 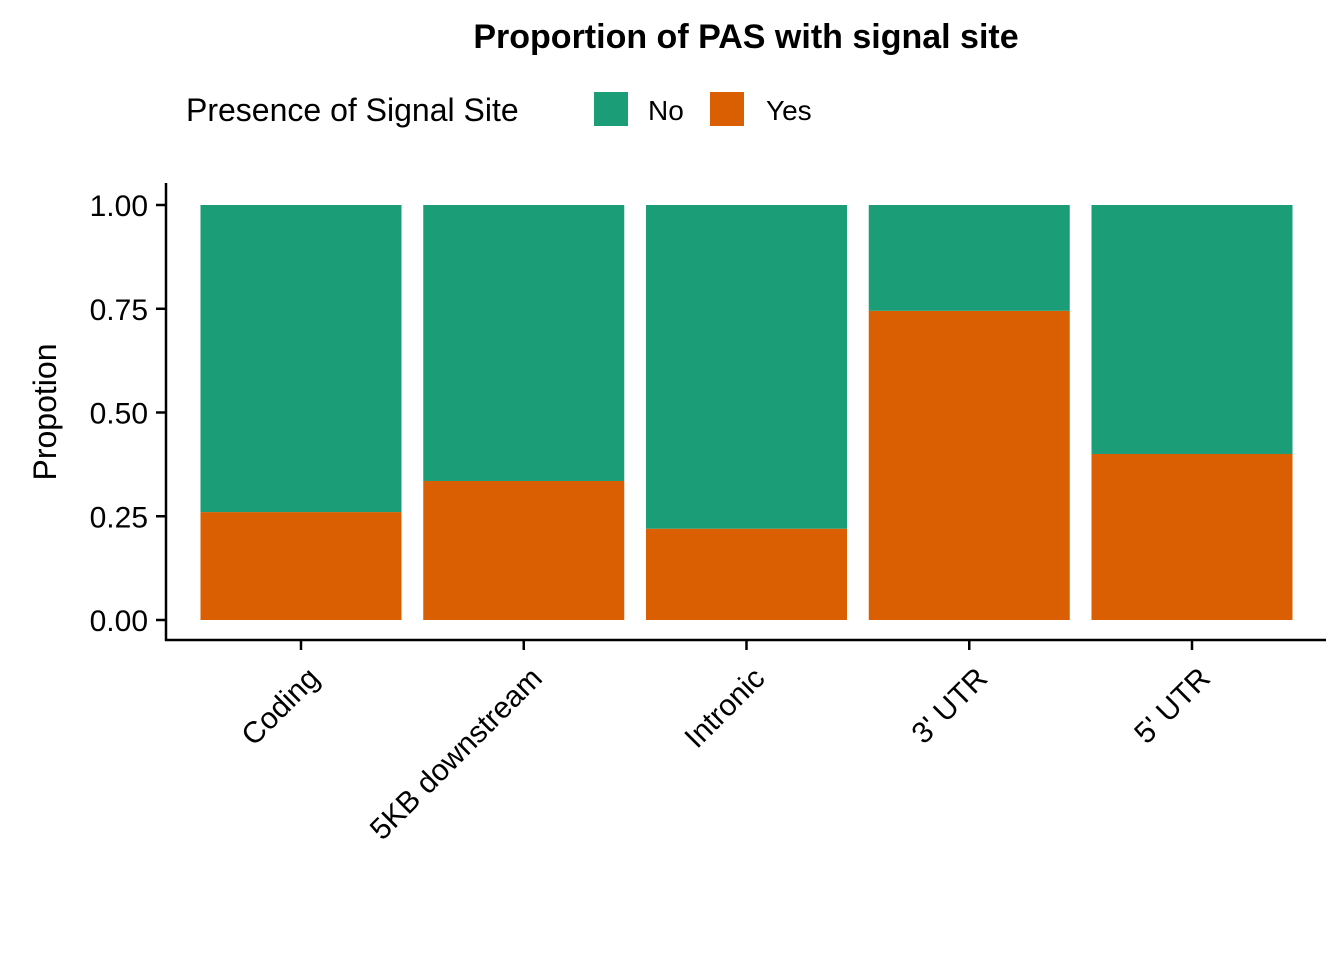 I want to click on chart-title: Proportion of PAS with signal site, so click(x=745, y=37).